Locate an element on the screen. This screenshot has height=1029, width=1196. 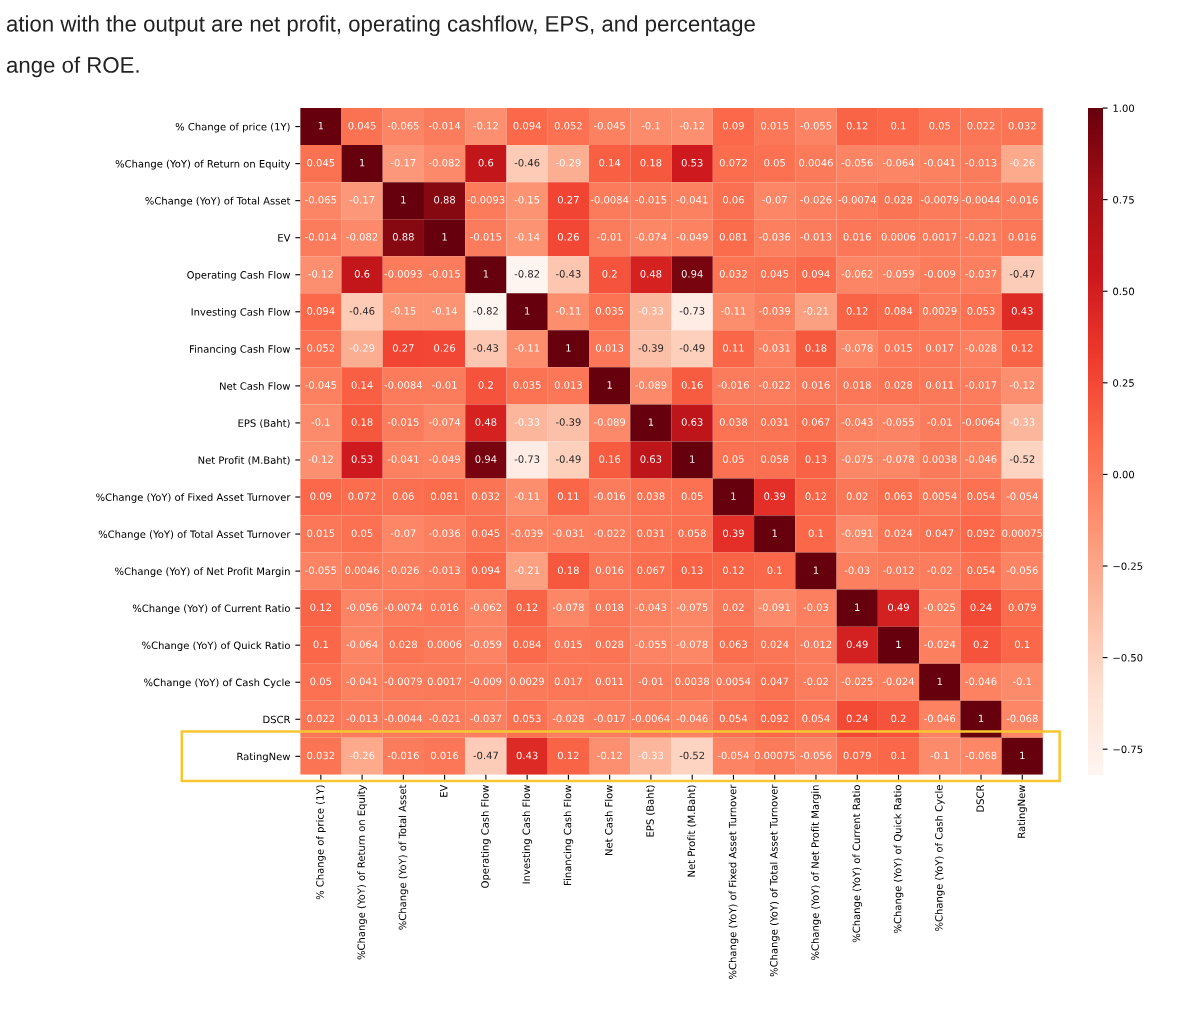
data-label: 0.053 is located at coordinates (527, 718).